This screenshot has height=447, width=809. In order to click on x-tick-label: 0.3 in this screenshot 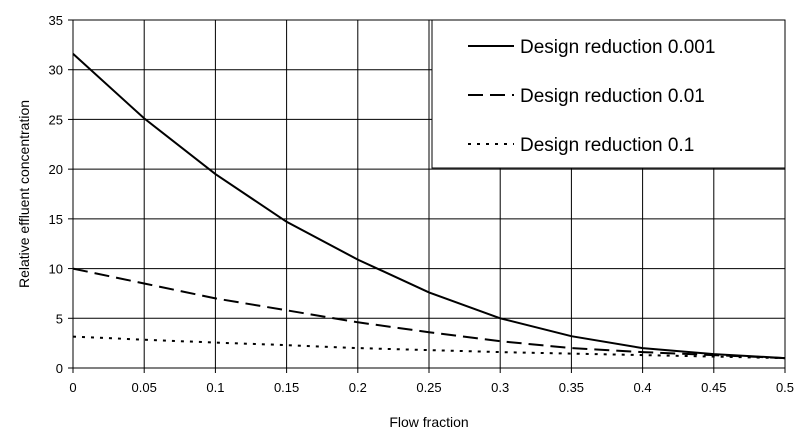, I will do `click(500, 387)`.